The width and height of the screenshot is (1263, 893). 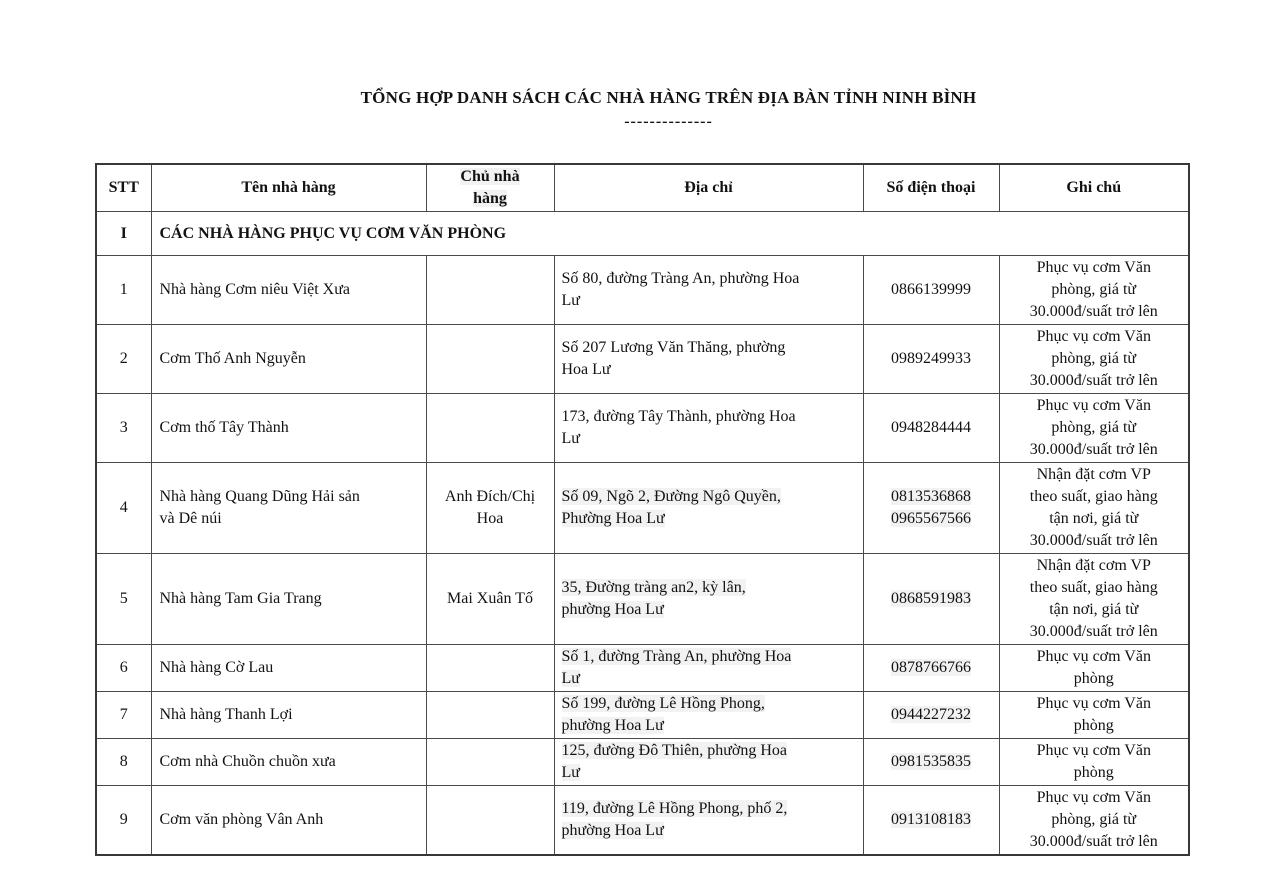 What do you see at coordinates (676, 667) in the screenshot?
I see `restaurant-address: Số 1, đường Tràng An, phường Hoa Lư` at bounding box center [676, 667].